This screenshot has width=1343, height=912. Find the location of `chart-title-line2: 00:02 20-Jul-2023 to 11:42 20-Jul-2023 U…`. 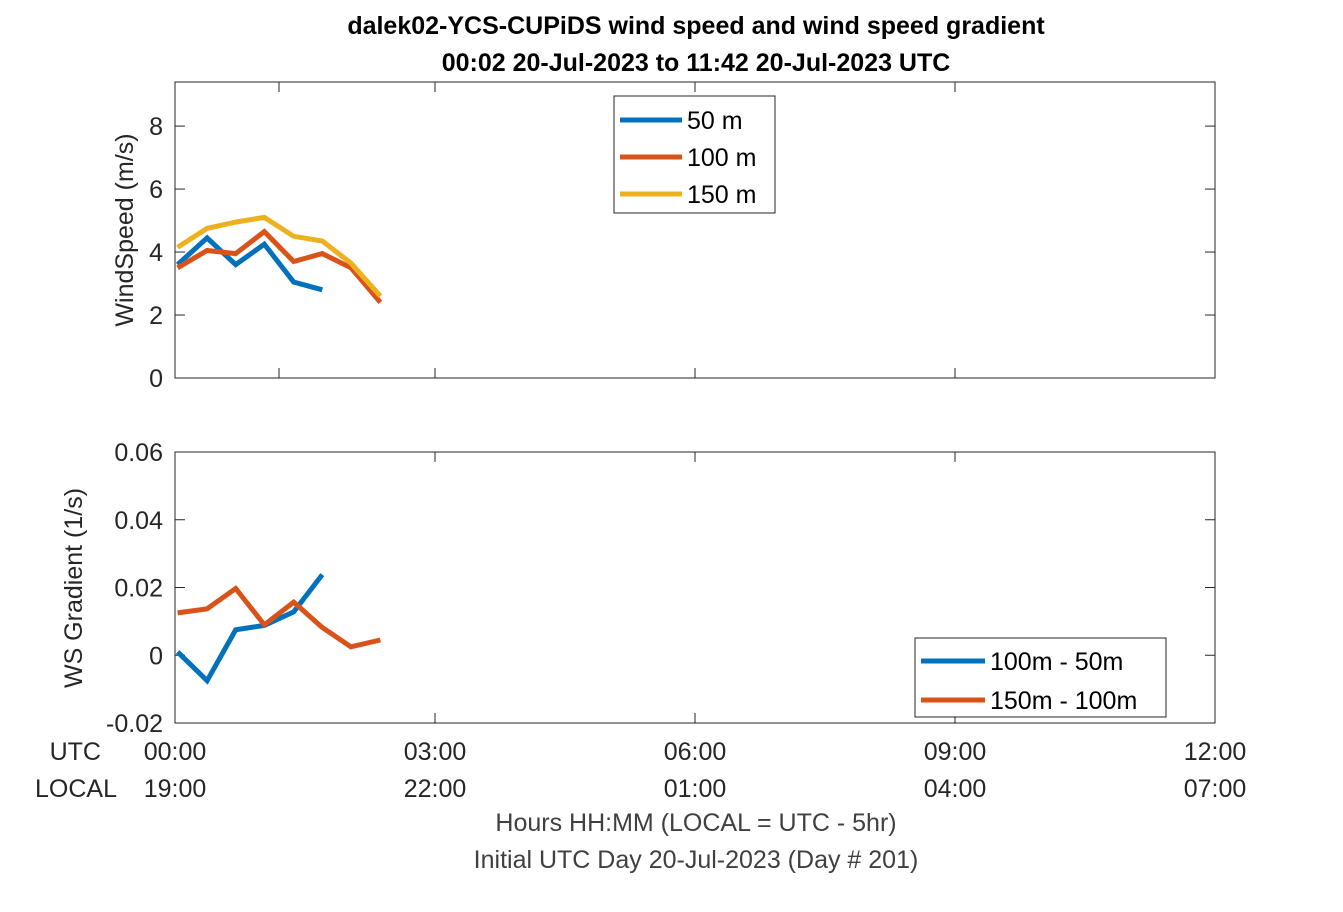

chart-title-line2: 00:02 20-Jul-2023 to 11:42 20-Jul-2023 U… is located at coordinates (696, 63).